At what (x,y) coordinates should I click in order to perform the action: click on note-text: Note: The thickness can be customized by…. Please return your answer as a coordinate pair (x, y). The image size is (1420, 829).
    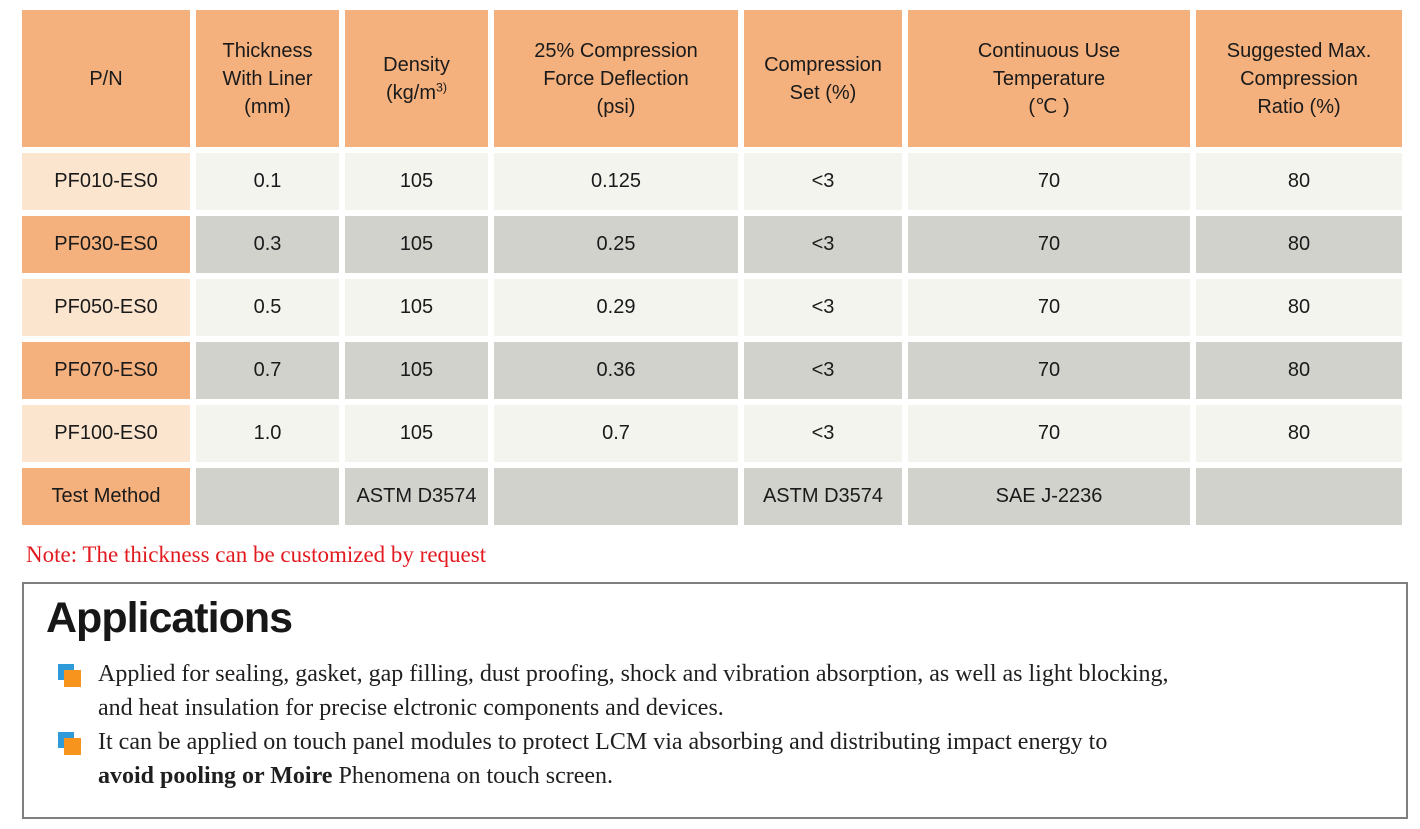
    Looking at the image, I should click on (256, 554).